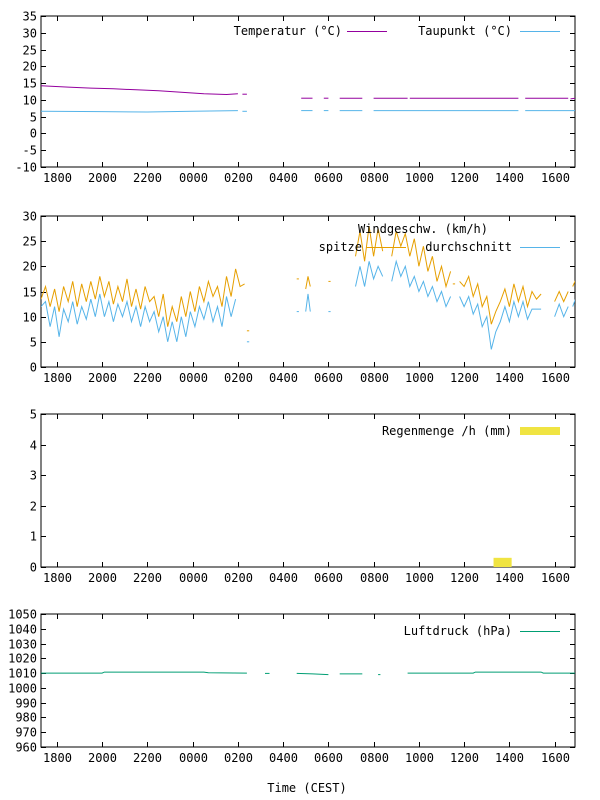 This screenshot has height=800, width=600. I want to click on dewpoint-legend-label: Taupunkt (°C), so click(465, 31).